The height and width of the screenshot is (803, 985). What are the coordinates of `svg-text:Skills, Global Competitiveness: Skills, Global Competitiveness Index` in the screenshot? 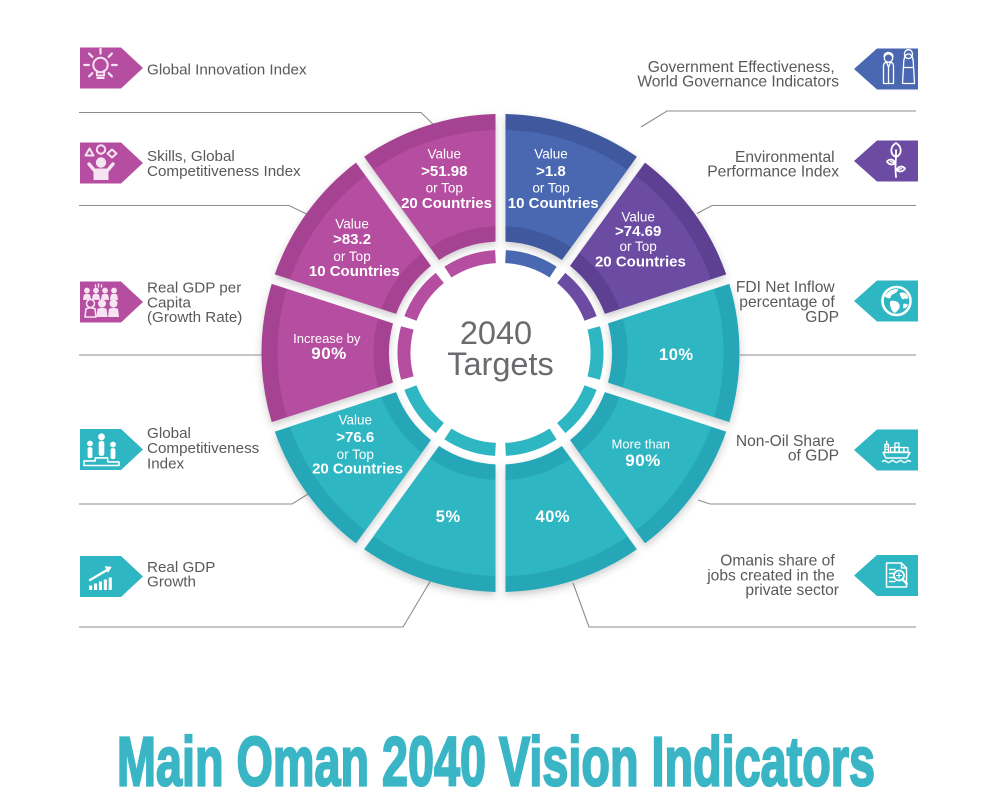 It's located at (224, 164).